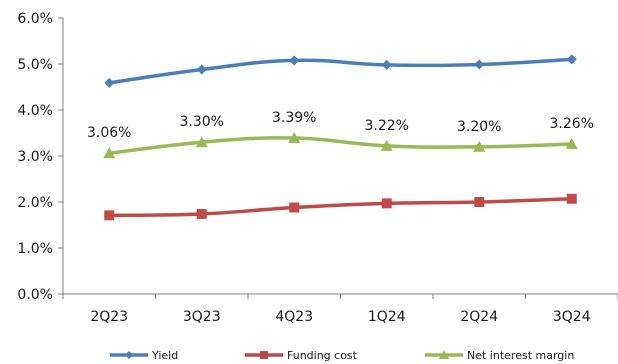  Describe the element at coordinates (572, 317) in the screenshot. I see `x-tick-label: 3Q24` at that location.